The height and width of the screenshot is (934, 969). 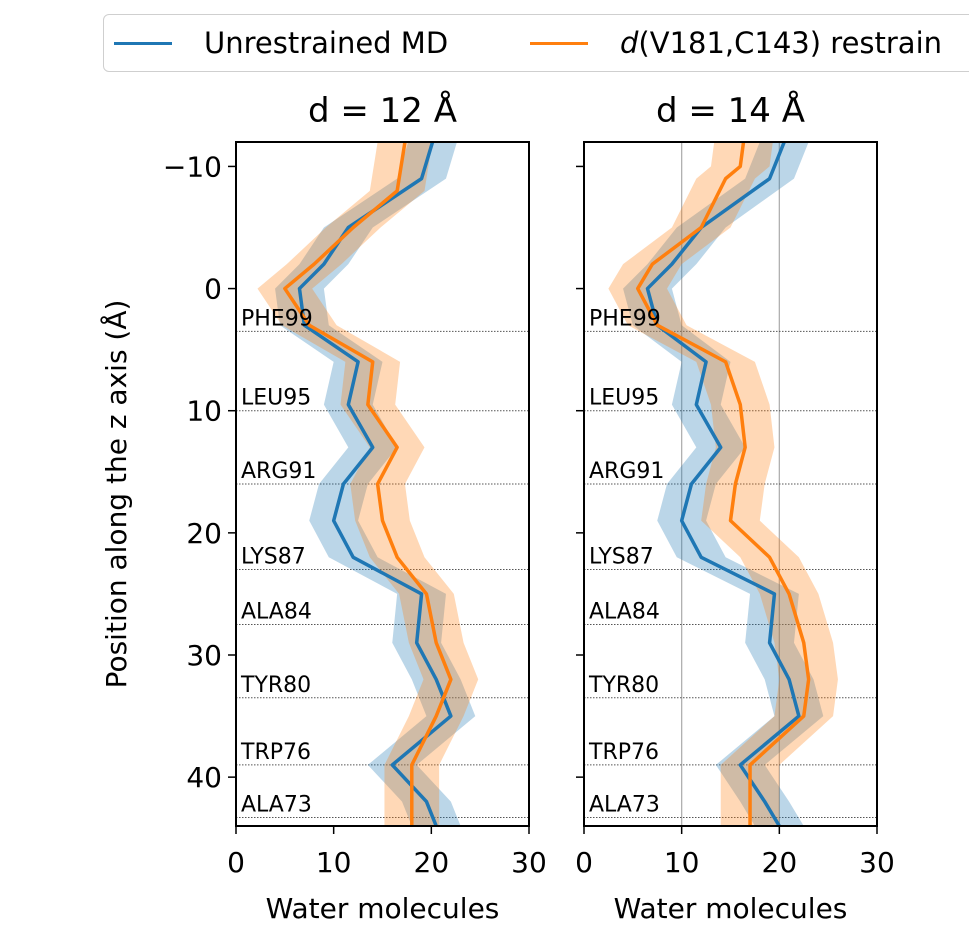 What do you see at coordinates (204, 655) in the screenshot?
I see `y-tick-label-30: 30` at bounding box center [204, 655].